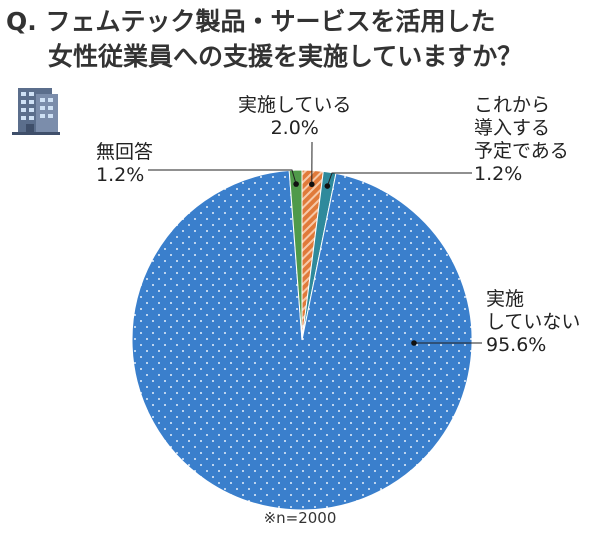  What do you see at coordinates (512, 128) in the screenshot?
I see `label-planned-text-2: 導入する` at bounding box center [512, 128].